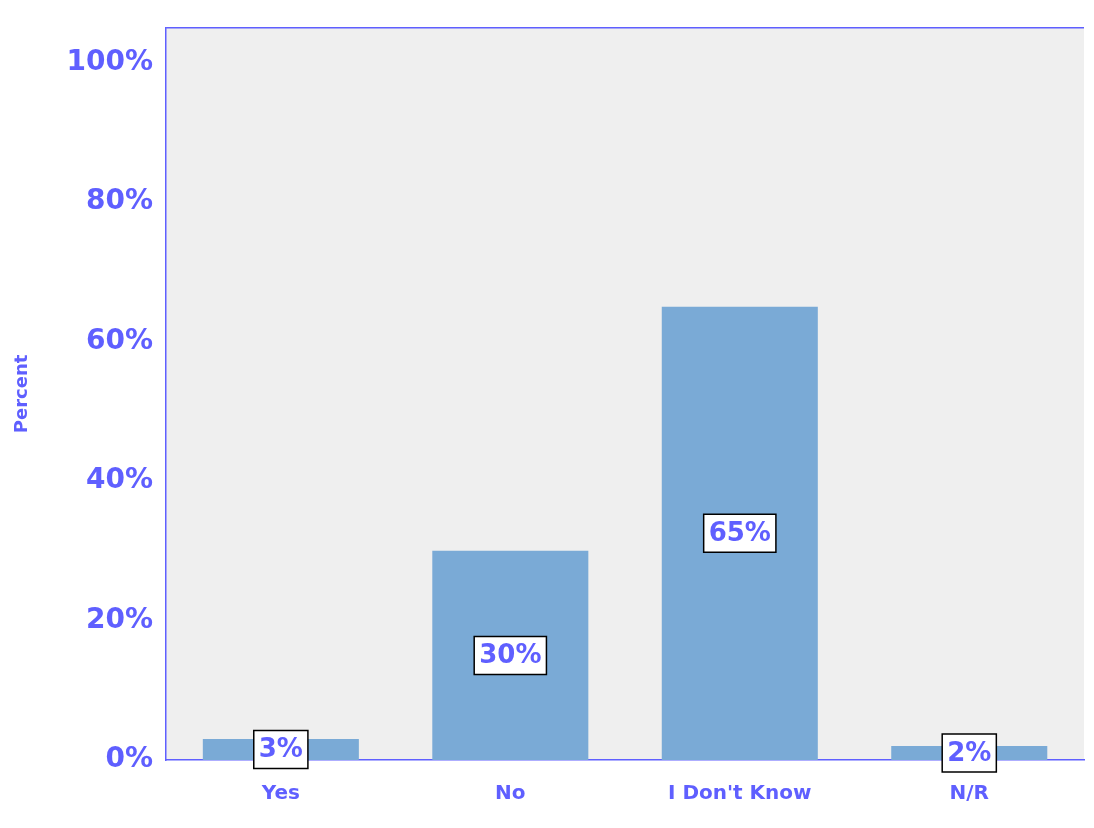 Image resolution: width=1094 pixels, height=828 pixels. I want to click on y-tick-label: 0%, so click(129, 758).